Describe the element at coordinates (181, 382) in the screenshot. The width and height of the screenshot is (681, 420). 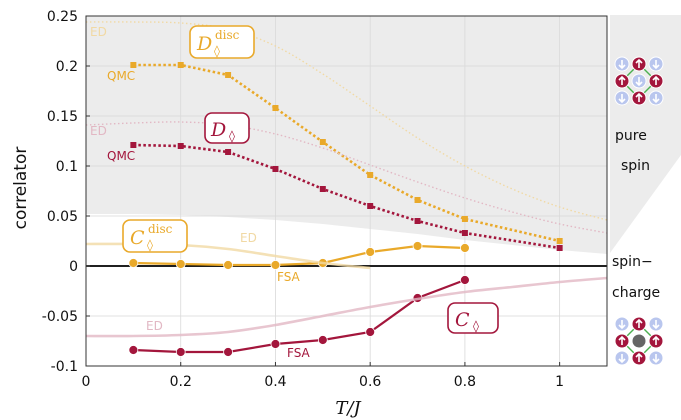
I see `x-tick-label: 0.2` at that location.